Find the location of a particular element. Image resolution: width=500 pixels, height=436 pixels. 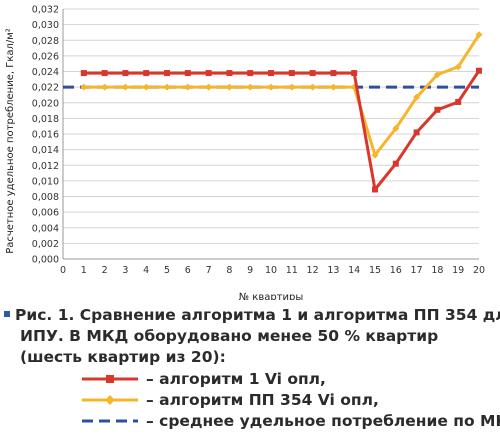

bullet-icon is located at coordinates (7, 314).